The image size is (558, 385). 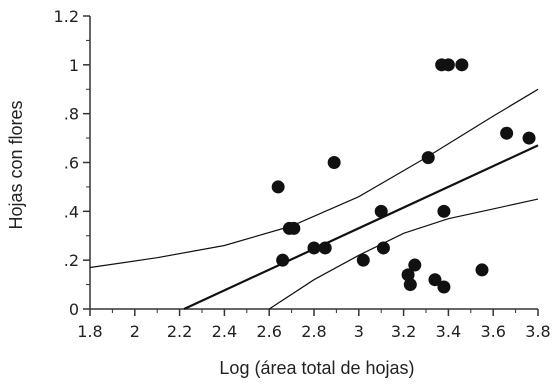 I want to click on x-tick-label: 3.8, so click(x=537, y=331).